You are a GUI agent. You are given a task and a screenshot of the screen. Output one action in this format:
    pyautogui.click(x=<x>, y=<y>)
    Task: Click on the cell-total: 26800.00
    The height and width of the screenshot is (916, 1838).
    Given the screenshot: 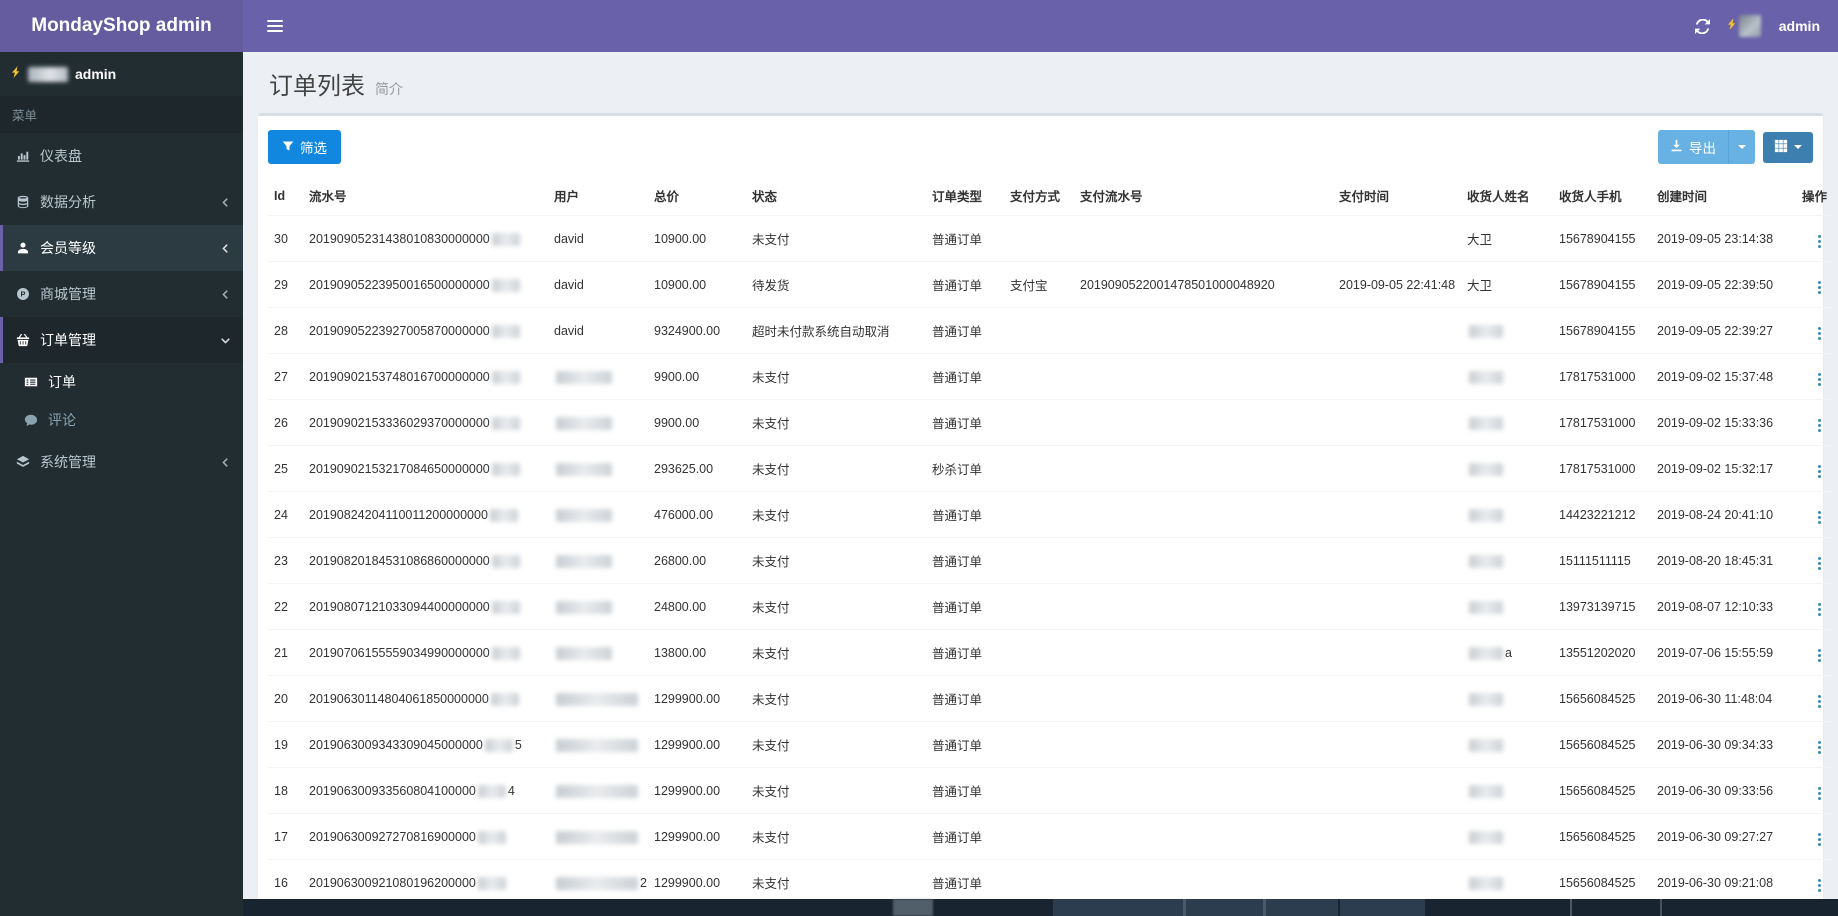 What is the action you would take?
    pyautogui.click(x=697, y=560)
    